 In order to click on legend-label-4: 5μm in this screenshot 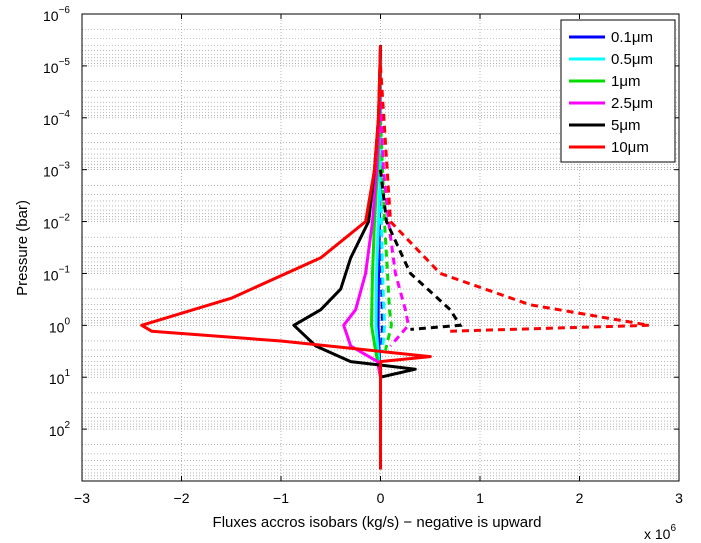, I will do `click(625, 125)`.